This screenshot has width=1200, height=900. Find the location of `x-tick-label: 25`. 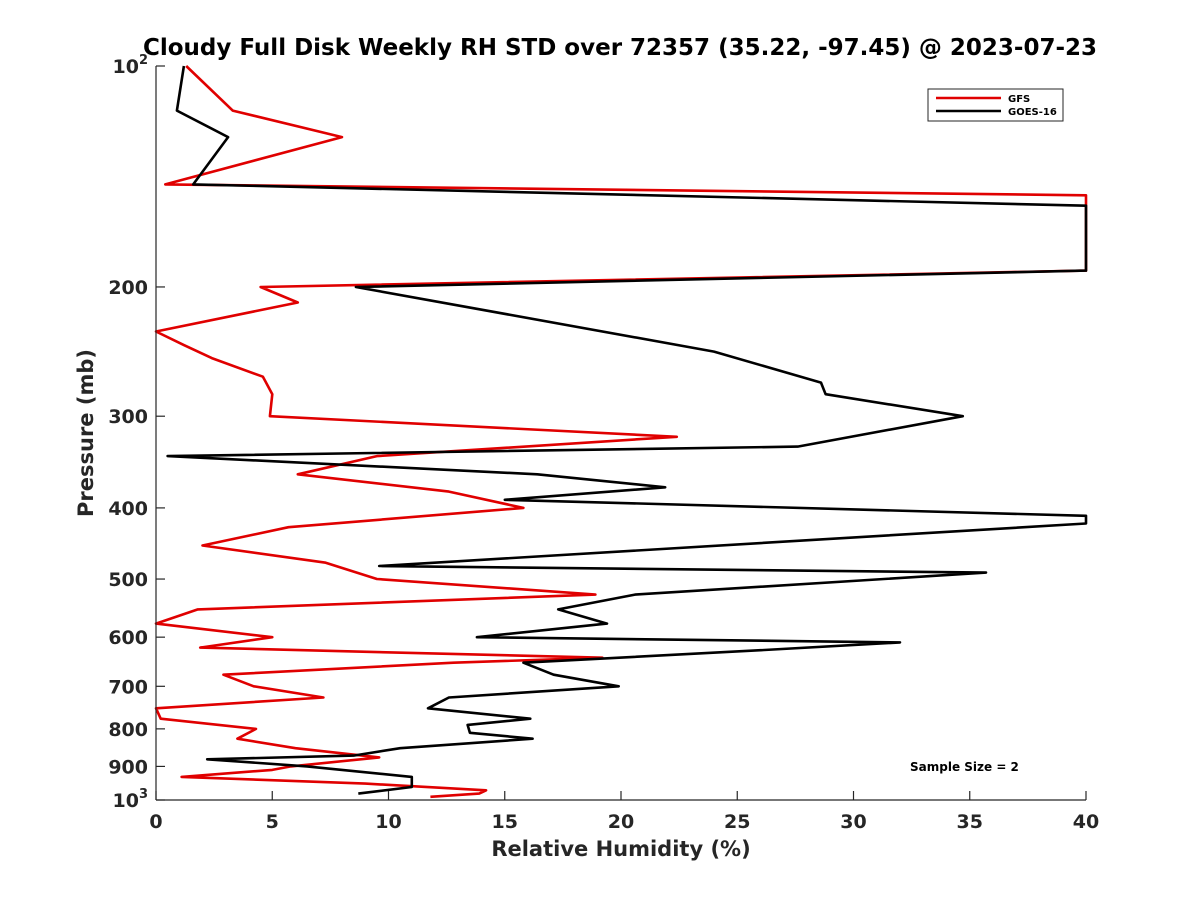

x-tick-label: 25 is located at coordinates (737, 822).